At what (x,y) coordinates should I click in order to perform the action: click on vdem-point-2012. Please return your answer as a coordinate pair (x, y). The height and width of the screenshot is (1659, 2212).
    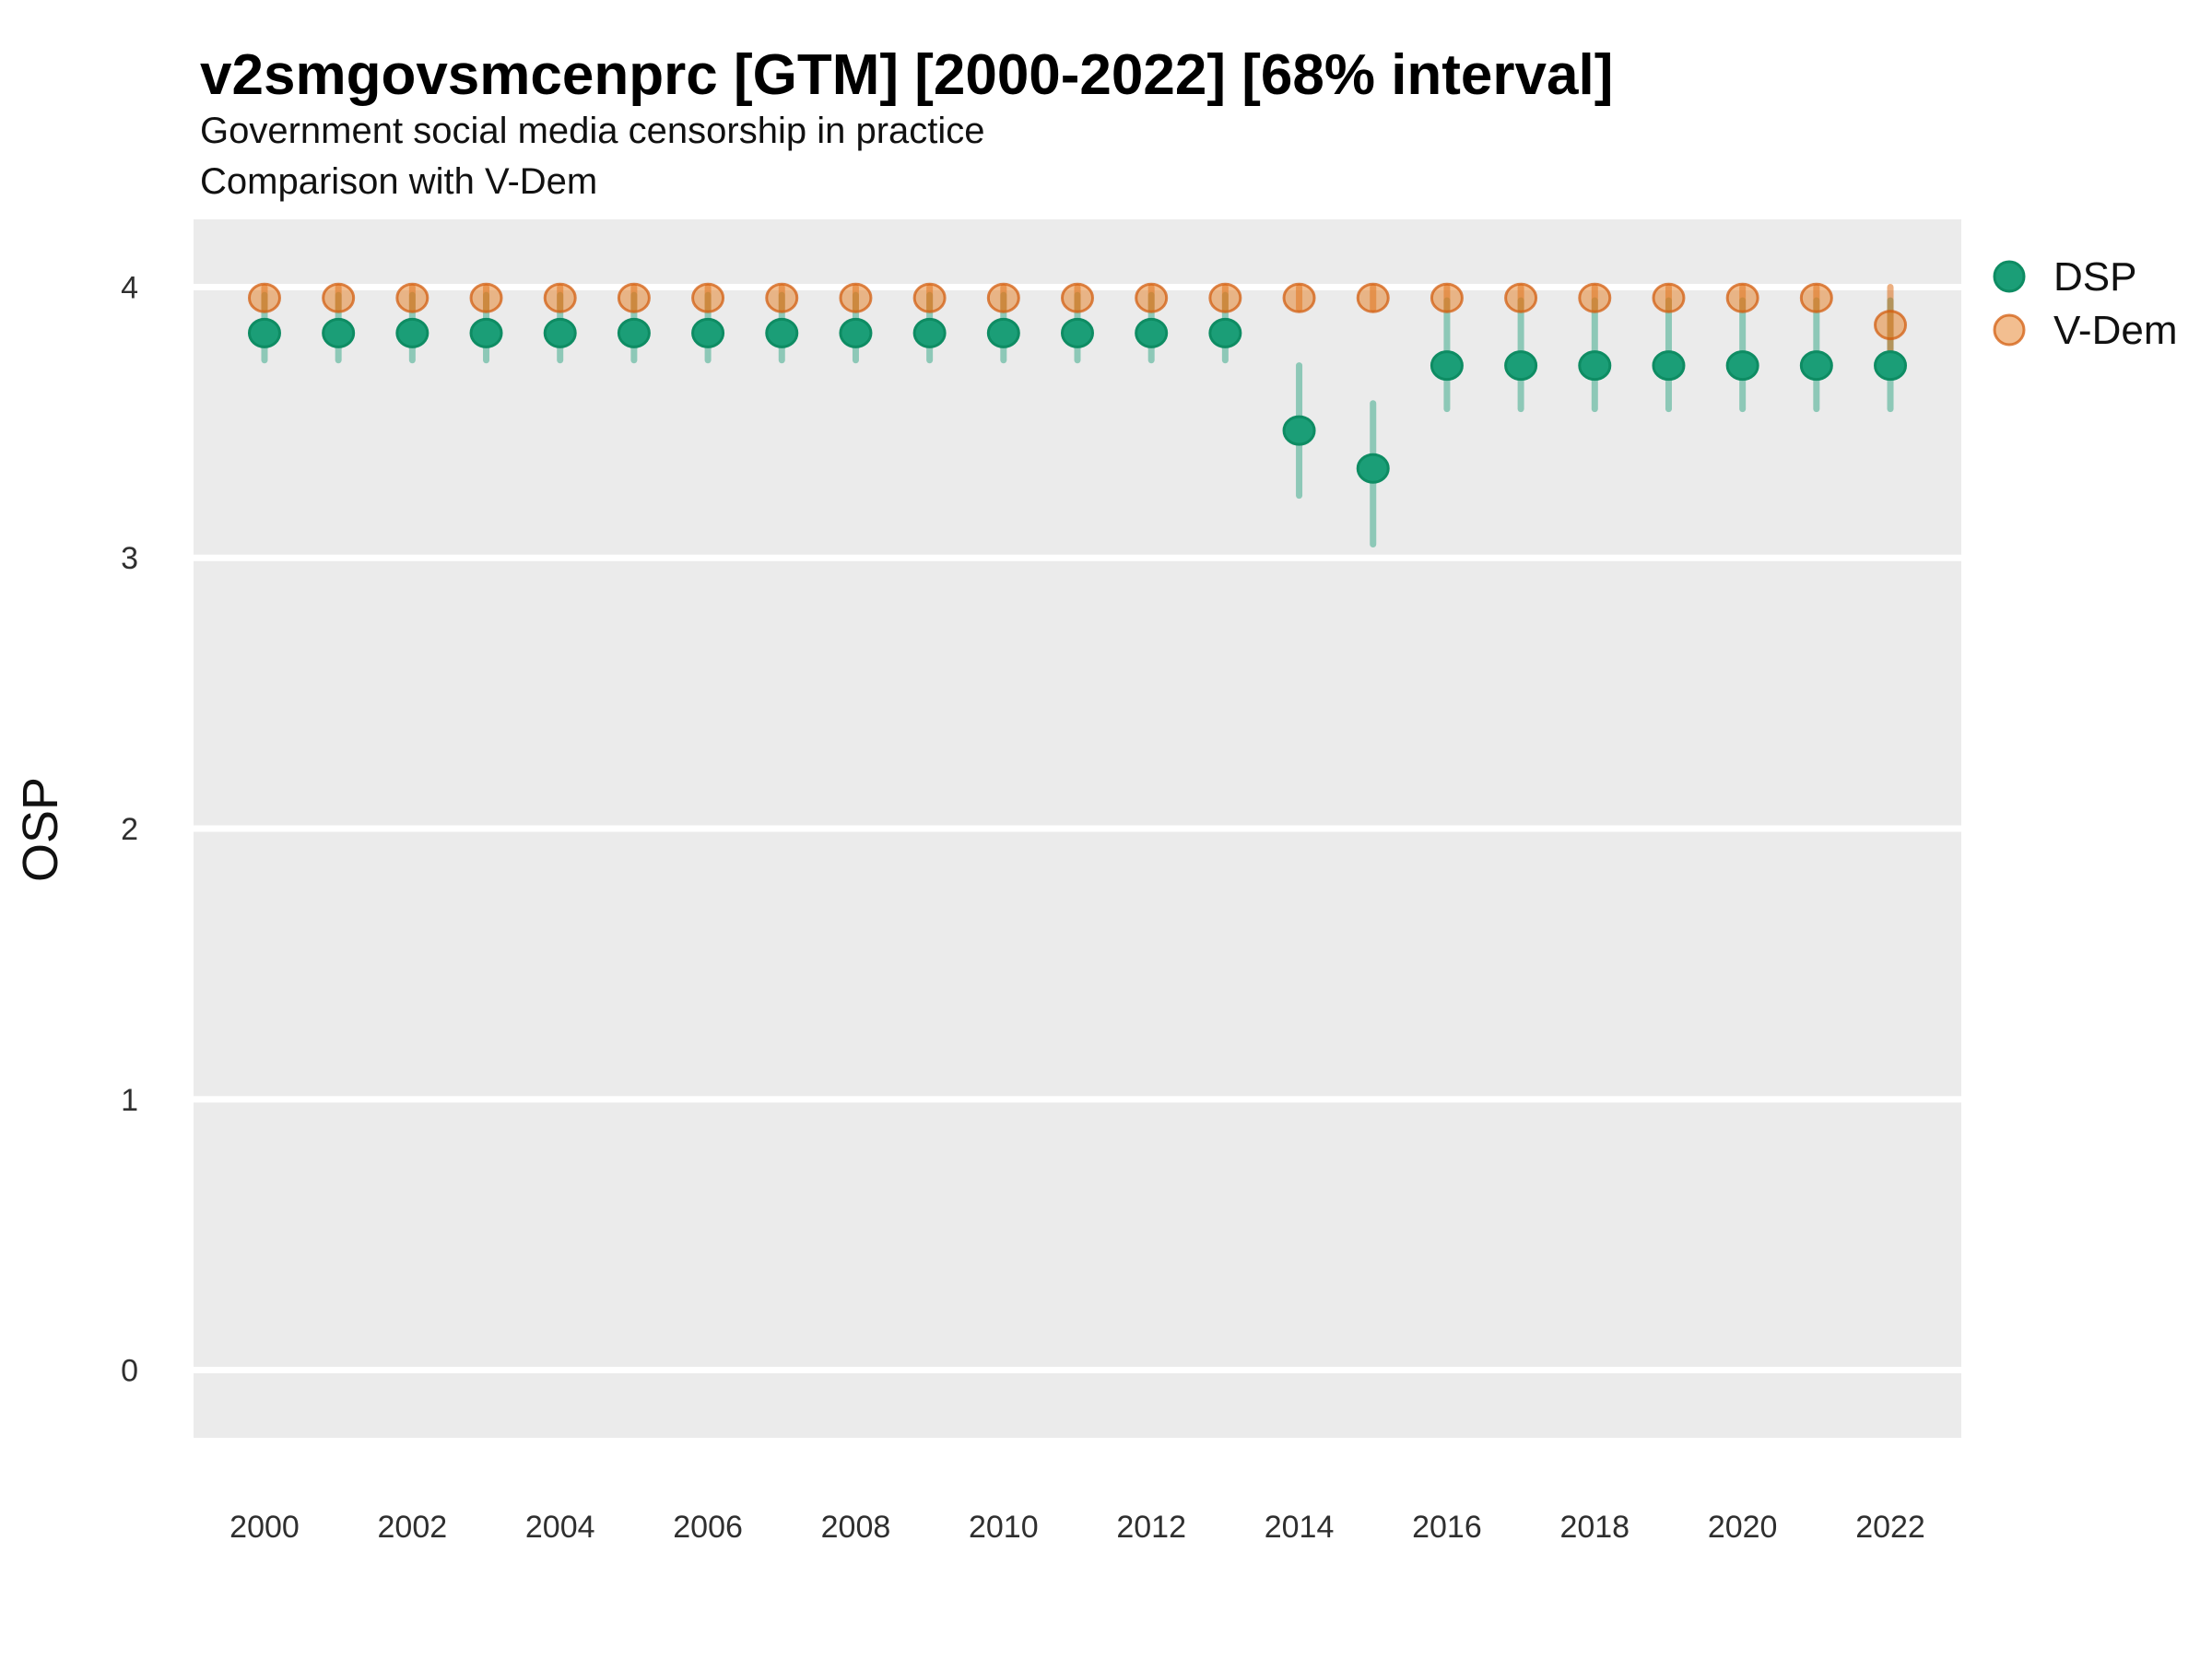
    Looking at the image, I should click on (1152, 297).